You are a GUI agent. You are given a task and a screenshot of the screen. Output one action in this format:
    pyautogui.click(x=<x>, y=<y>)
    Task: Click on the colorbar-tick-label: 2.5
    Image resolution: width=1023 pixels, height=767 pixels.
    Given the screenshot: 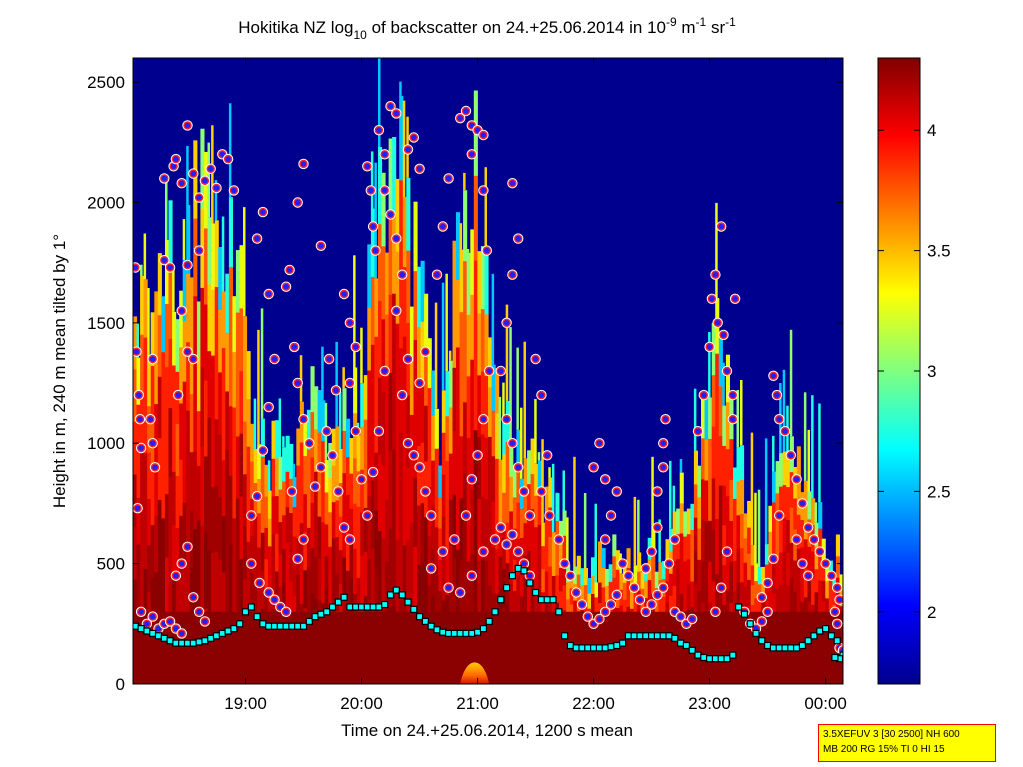 What is the action you would take?
    pyautogui.click(x=939, y=491)
    